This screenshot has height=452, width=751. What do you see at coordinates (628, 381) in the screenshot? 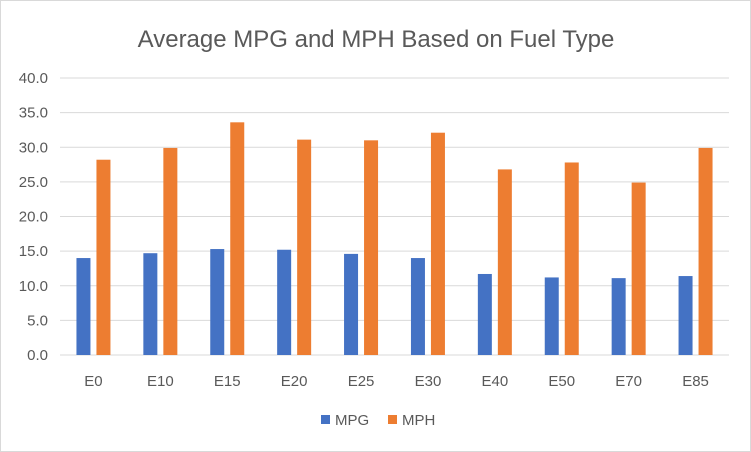
I see `x-tick-label: E70` at bounding box center [628, 381].